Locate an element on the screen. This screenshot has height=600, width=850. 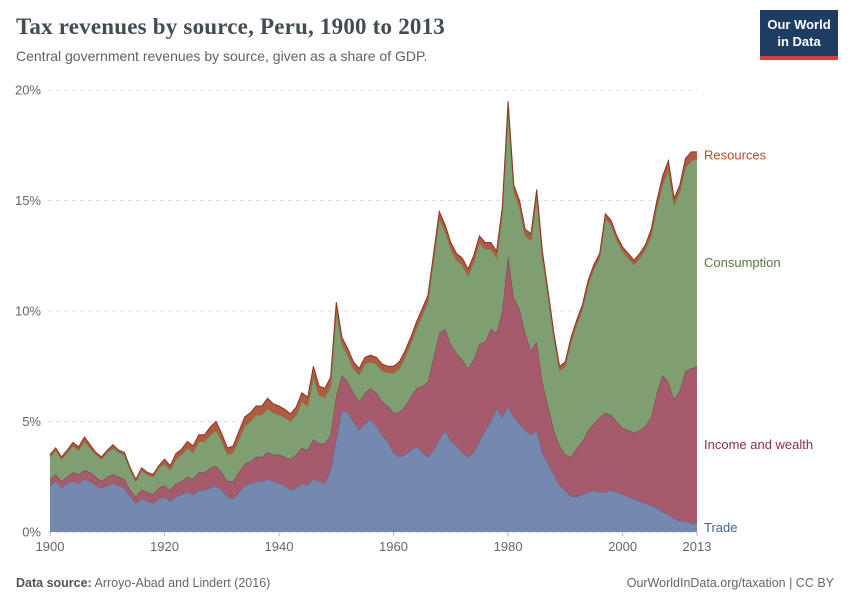
owid-logo-line2: in Data is located at coordinates (799, 41).